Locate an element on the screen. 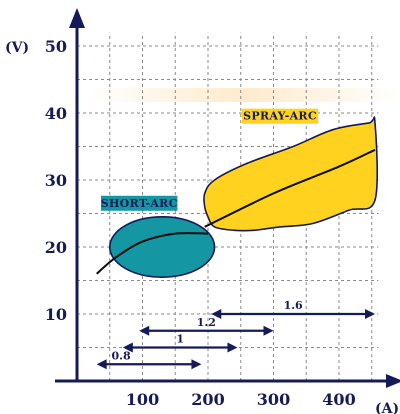 The width and height of the screenshot is (400, 414). label-spray-arc: SPRAY-ARC is located at coordinates (280, 116).